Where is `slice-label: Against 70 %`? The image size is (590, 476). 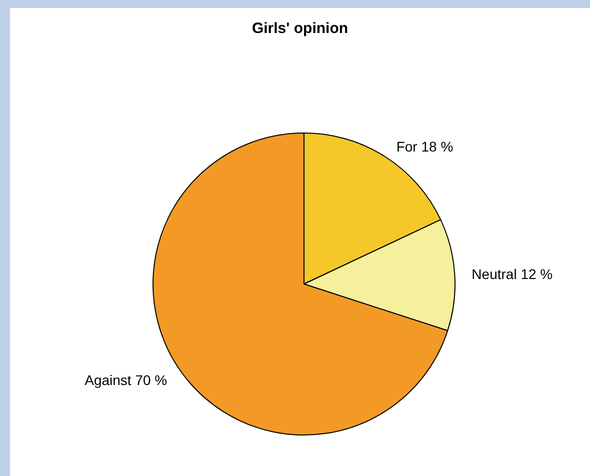
slice-label: Against 70 % is located at coordinates (126, 380).